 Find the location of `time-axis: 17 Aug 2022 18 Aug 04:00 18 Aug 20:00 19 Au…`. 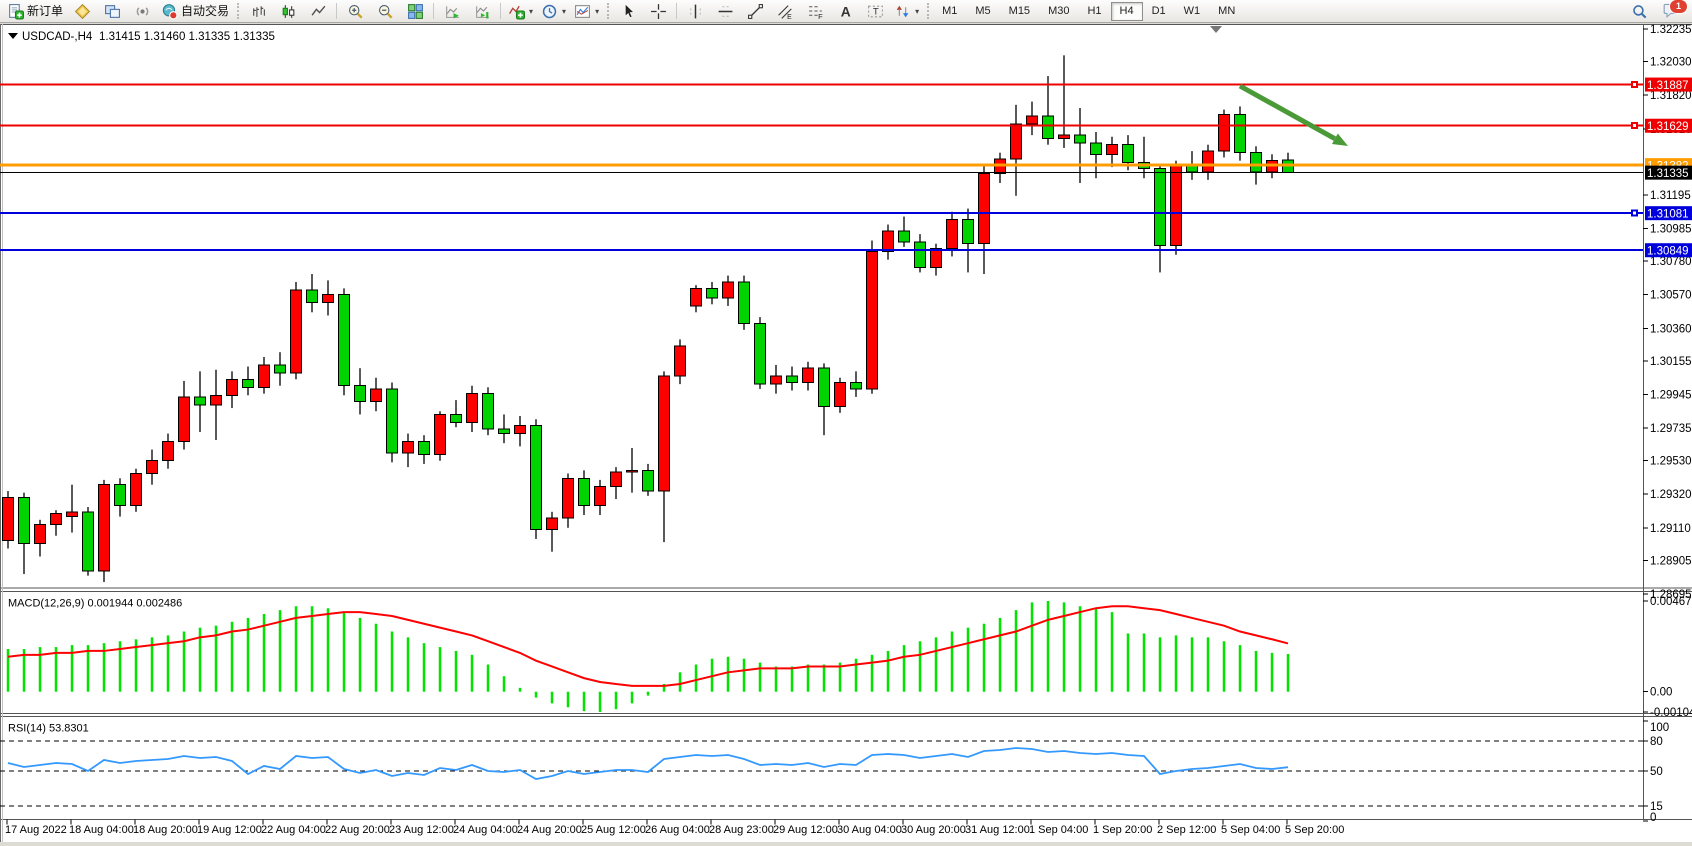

time-axis: 17 Aug 2022 18 Aug 04:00 18 Aug 20:00 19 Au… is located at coordinates (674, 828).